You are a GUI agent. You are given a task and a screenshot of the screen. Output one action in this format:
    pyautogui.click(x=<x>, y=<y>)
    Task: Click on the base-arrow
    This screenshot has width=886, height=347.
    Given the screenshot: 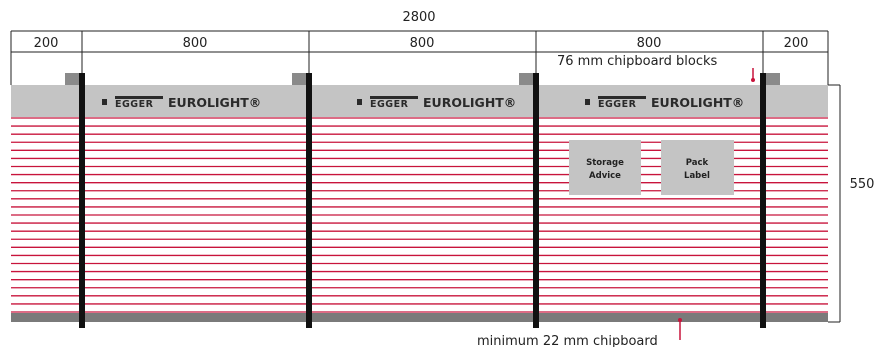 What is the action you would take?
    pyautogui.click(x=680, y=329)
    